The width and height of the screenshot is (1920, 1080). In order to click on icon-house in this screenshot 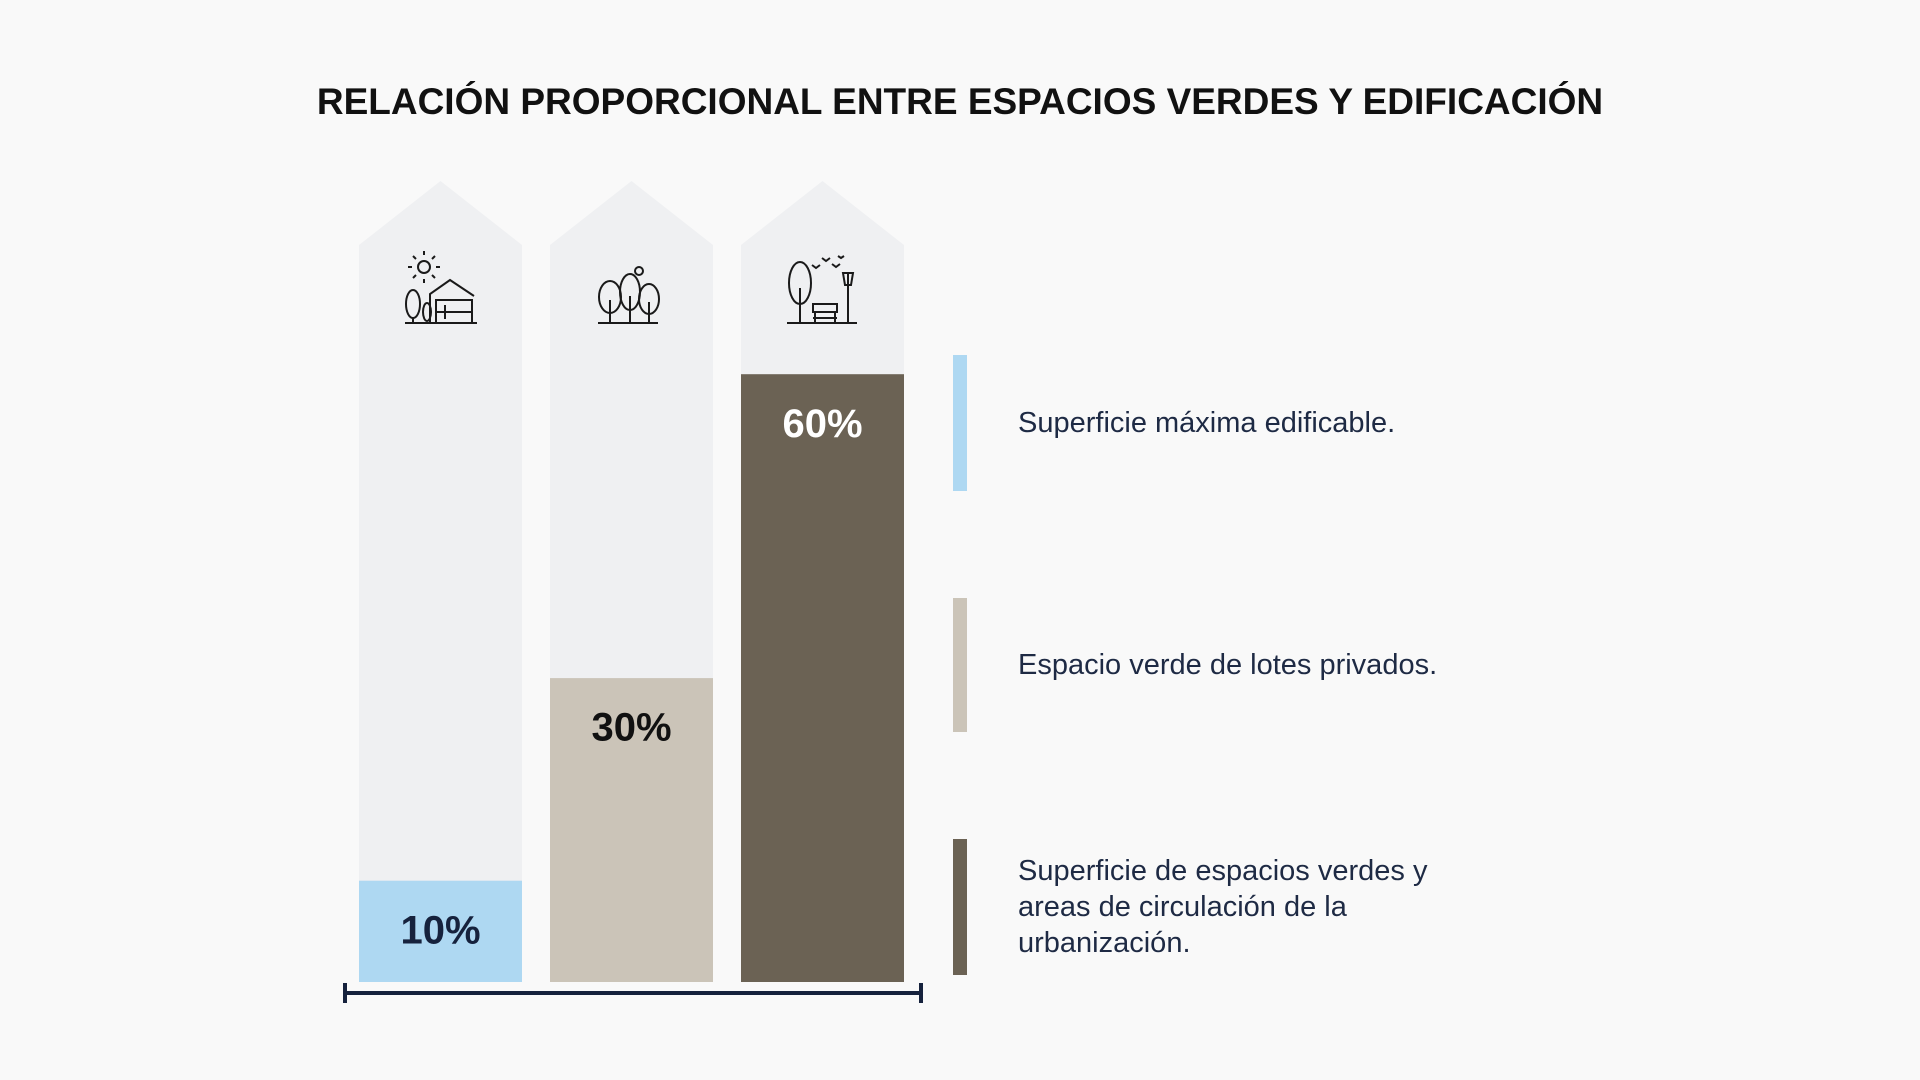, I will do `click(441, 287)`.